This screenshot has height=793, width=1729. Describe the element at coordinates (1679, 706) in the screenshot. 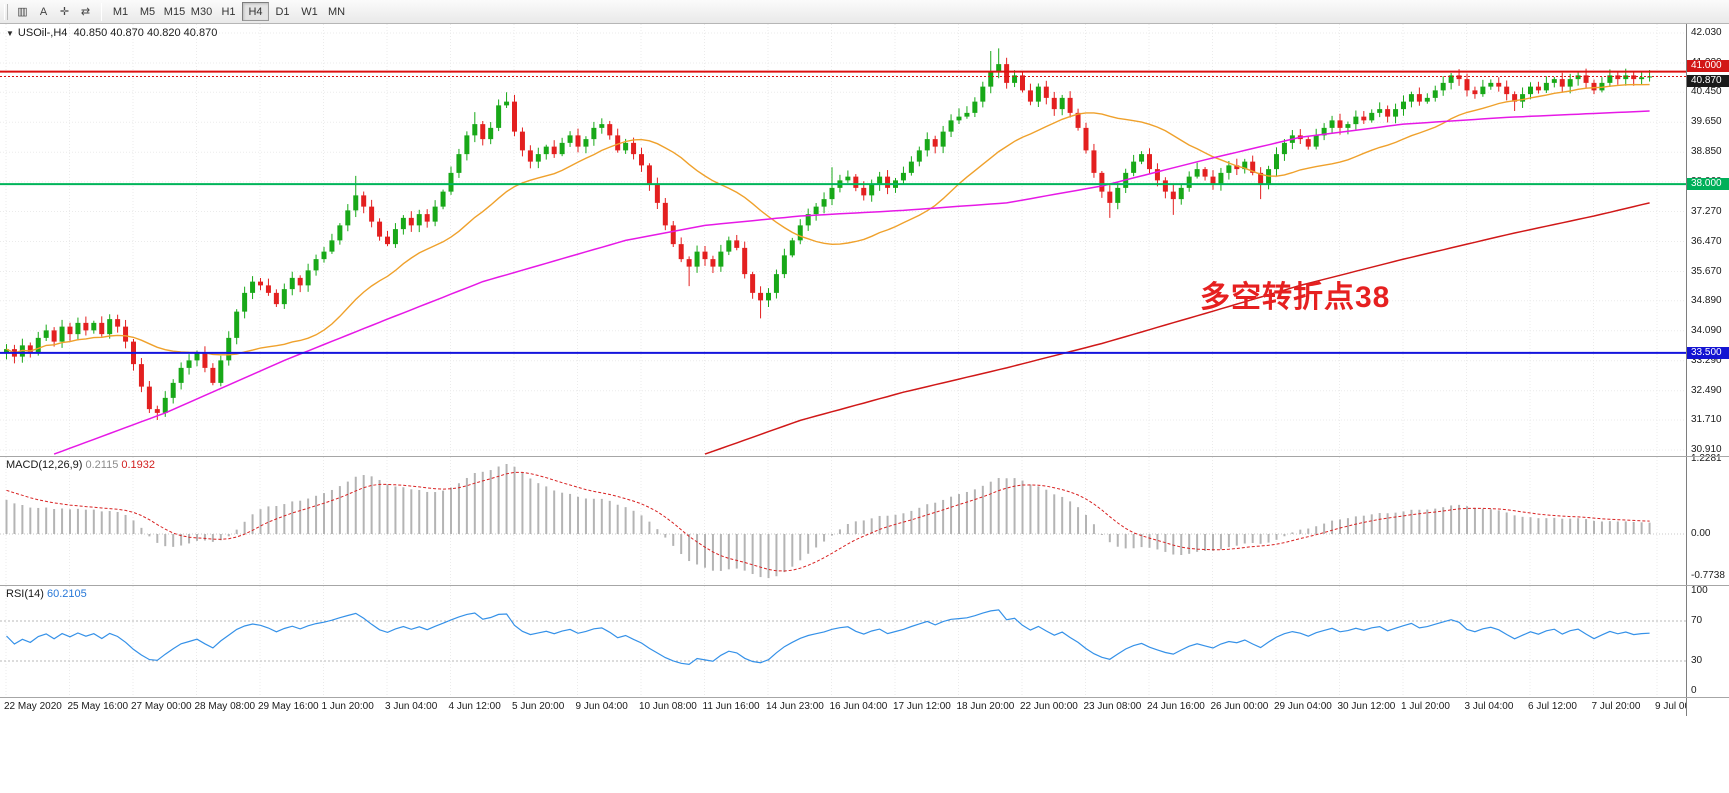

I see `time-axis-label: 9 Jul 00:00` at that location.